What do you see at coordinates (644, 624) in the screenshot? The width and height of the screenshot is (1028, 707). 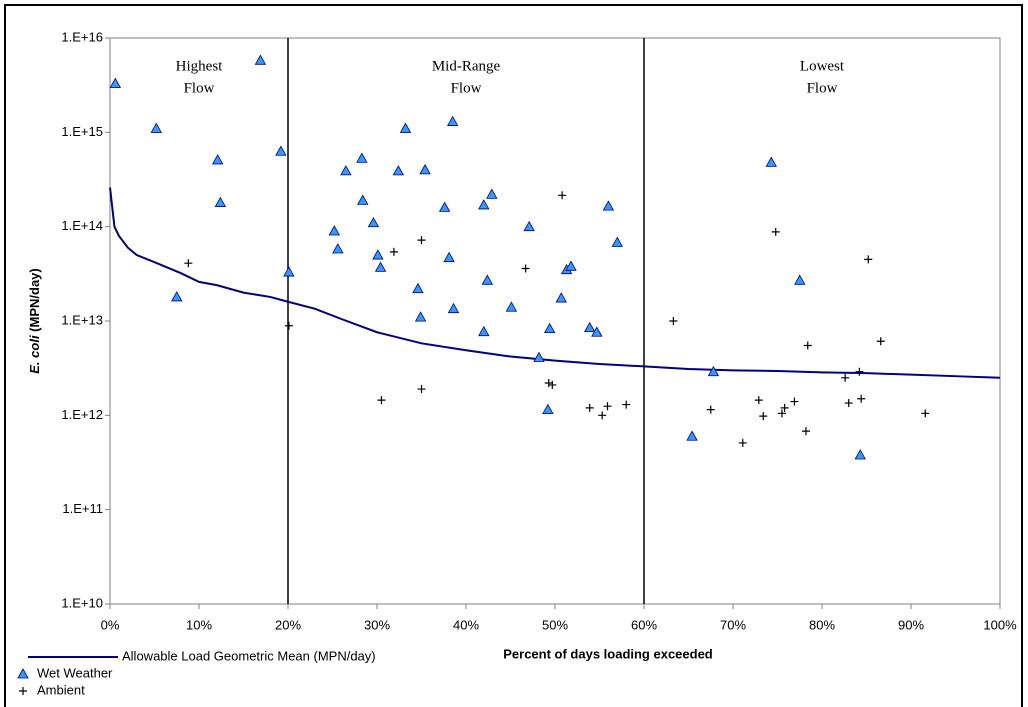 I see `x-tick-label: 60%` at bounding box center [644, 624].